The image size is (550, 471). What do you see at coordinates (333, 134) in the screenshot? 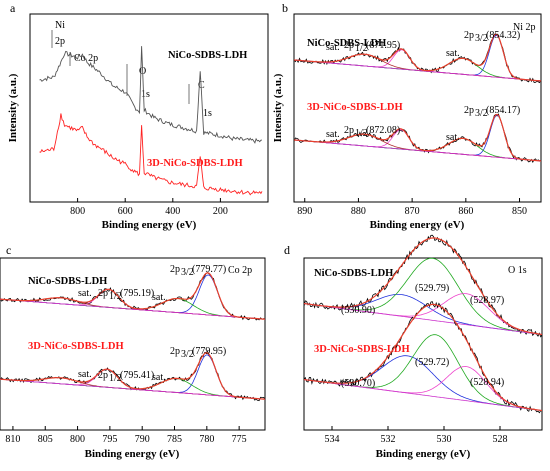
I see `panel-b-sat-a-1: sat.` at bounding box center [333, 134].